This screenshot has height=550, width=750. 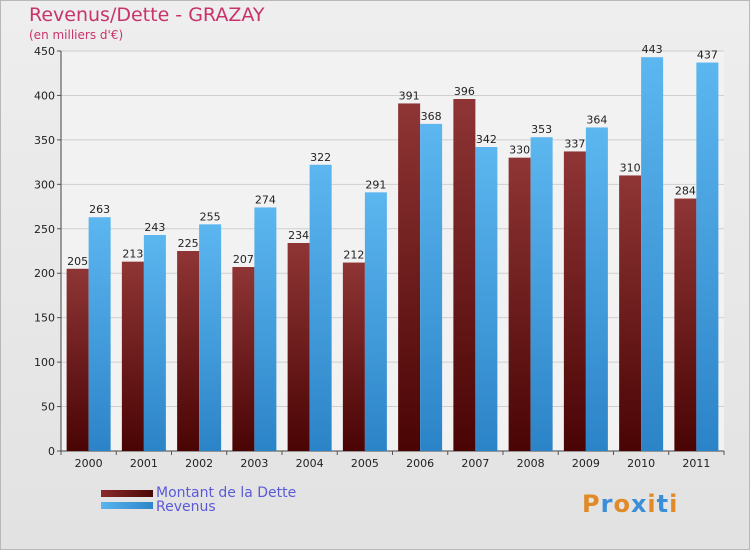 What do you see at coordinates (127, 493) in the screenshot?
I see `legend-swatch-debt` at bounding box center [127, 493].